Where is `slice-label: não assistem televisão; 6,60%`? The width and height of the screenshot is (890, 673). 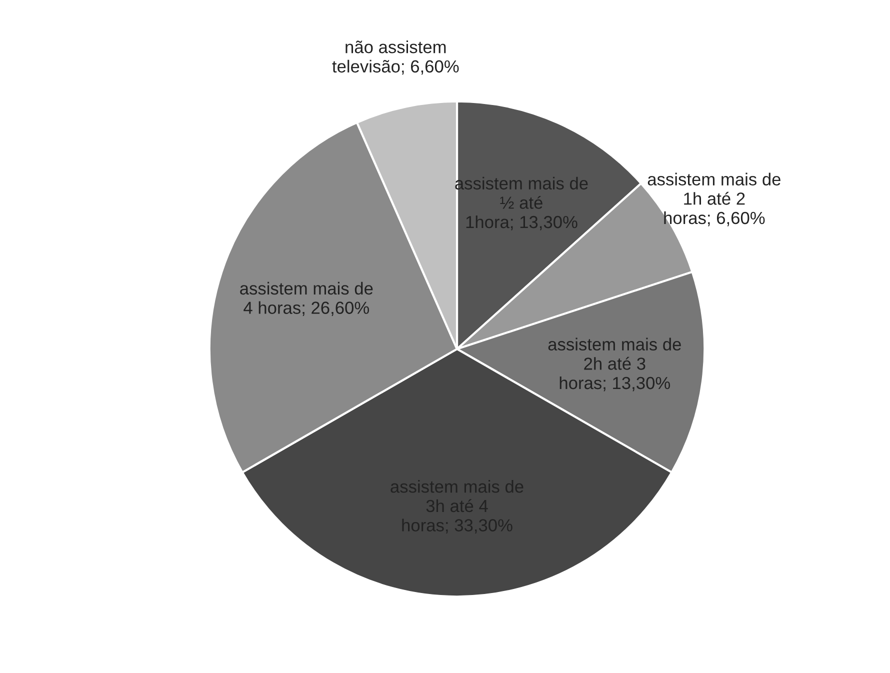
slice-label: não assistem televisão; 6,60% is located at coordinates (395, 57).